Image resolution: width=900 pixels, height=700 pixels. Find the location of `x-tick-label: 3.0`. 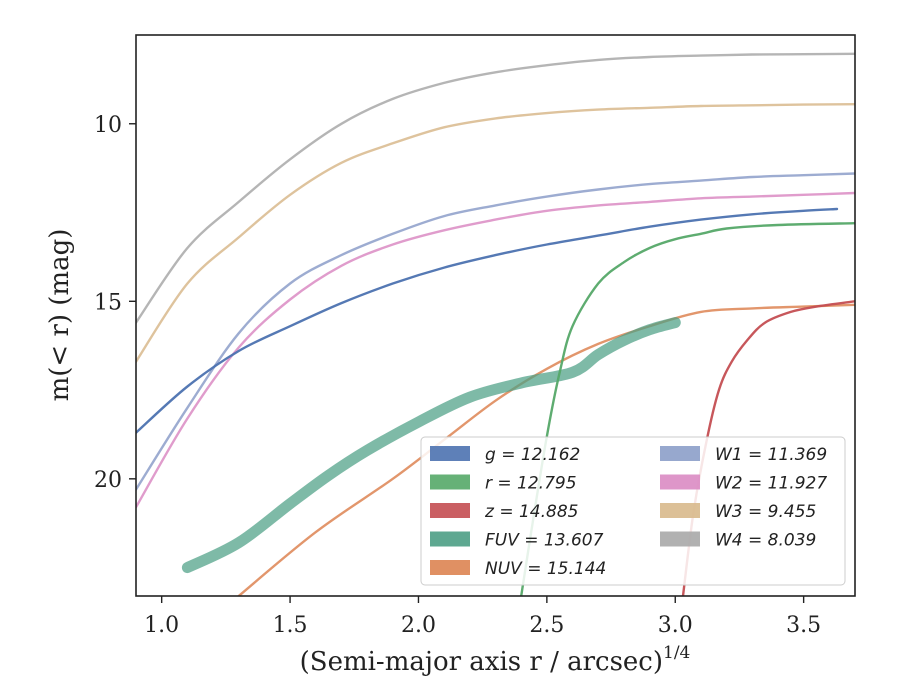

x-tick-label: 3.0 is located at coordinates (675, 625).